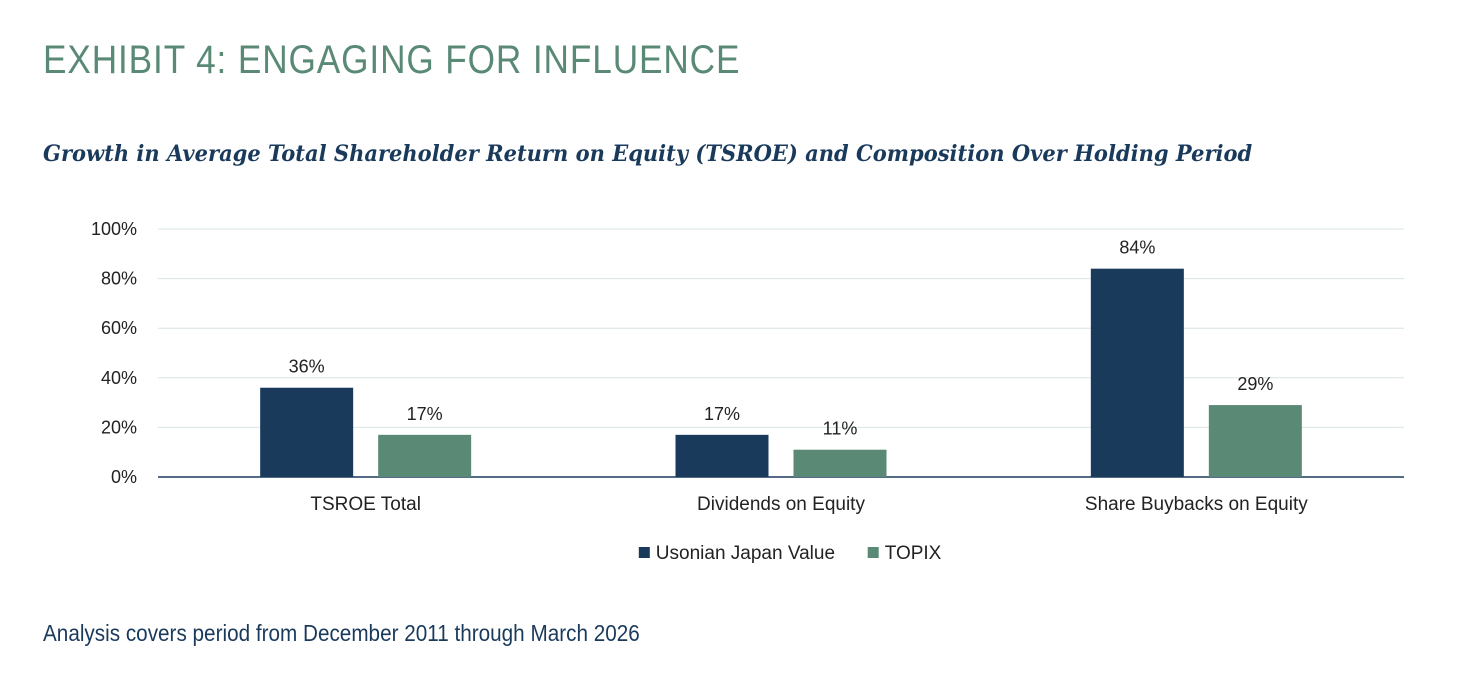  What do you see at coordinates (124, 477) in the screenshot?
I see `y-tick-label: 0%` at bounding box center [124, 477].